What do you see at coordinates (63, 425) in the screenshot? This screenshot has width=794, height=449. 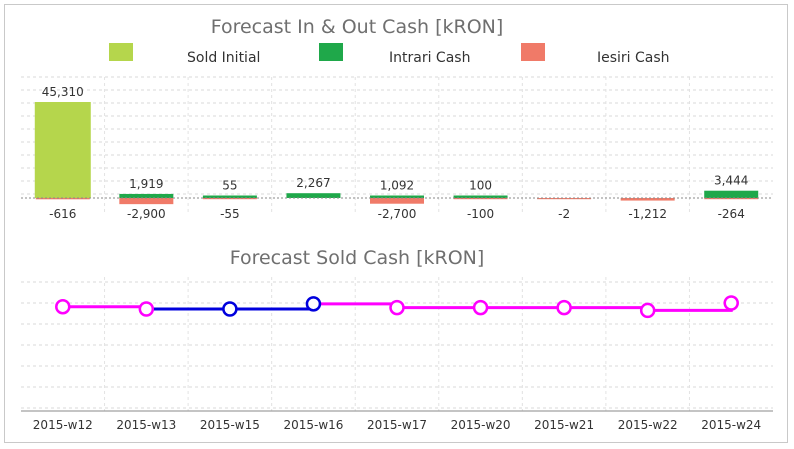 I see `x-tick-label: 2015-w12` at bounding box center [63, 425].